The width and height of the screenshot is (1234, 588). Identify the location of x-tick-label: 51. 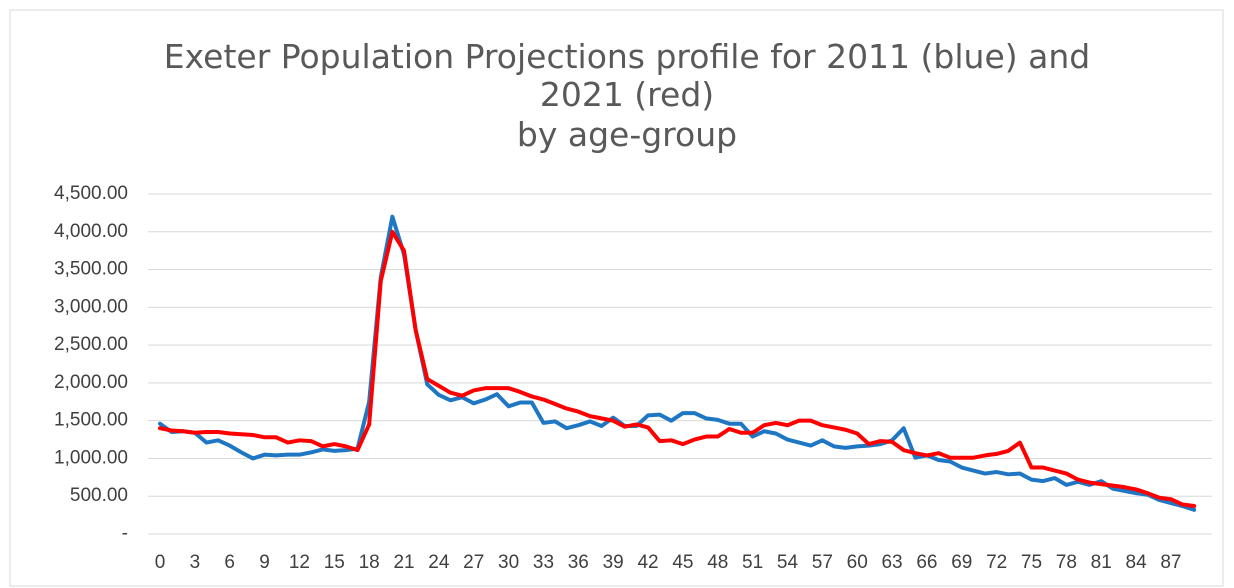
(752, 562).